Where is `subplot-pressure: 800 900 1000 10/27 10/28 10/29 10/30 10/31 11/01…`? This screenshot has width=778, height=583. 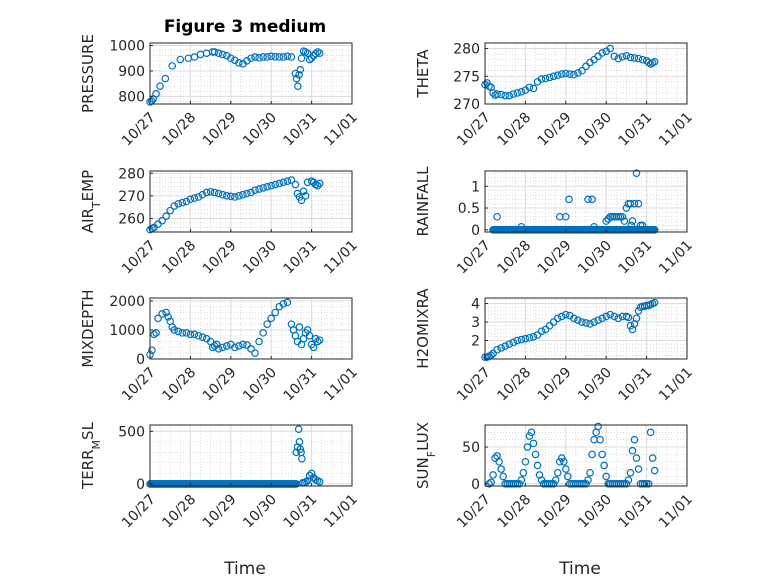
subplot-pressure: 800 900 1000 10/27 10/28 10/29 10/30 10/31 11/01… is located at coordinates (220, 91).